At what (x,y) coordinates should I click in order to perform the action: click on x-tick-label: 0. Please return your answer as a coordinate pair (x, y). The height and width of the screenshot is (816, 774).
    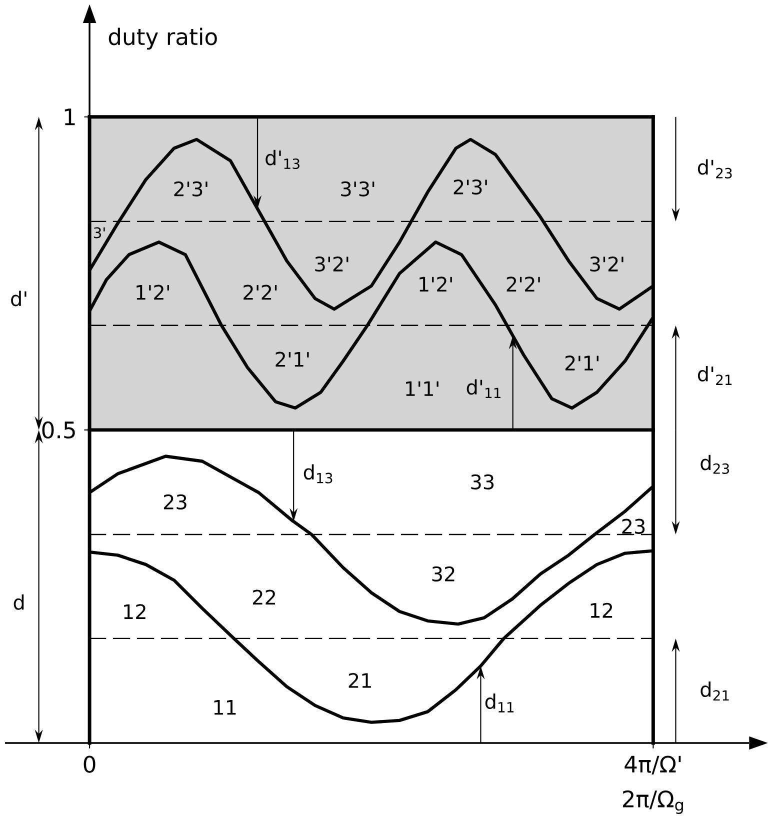
    Looking at the image, I should click on (90, 764).